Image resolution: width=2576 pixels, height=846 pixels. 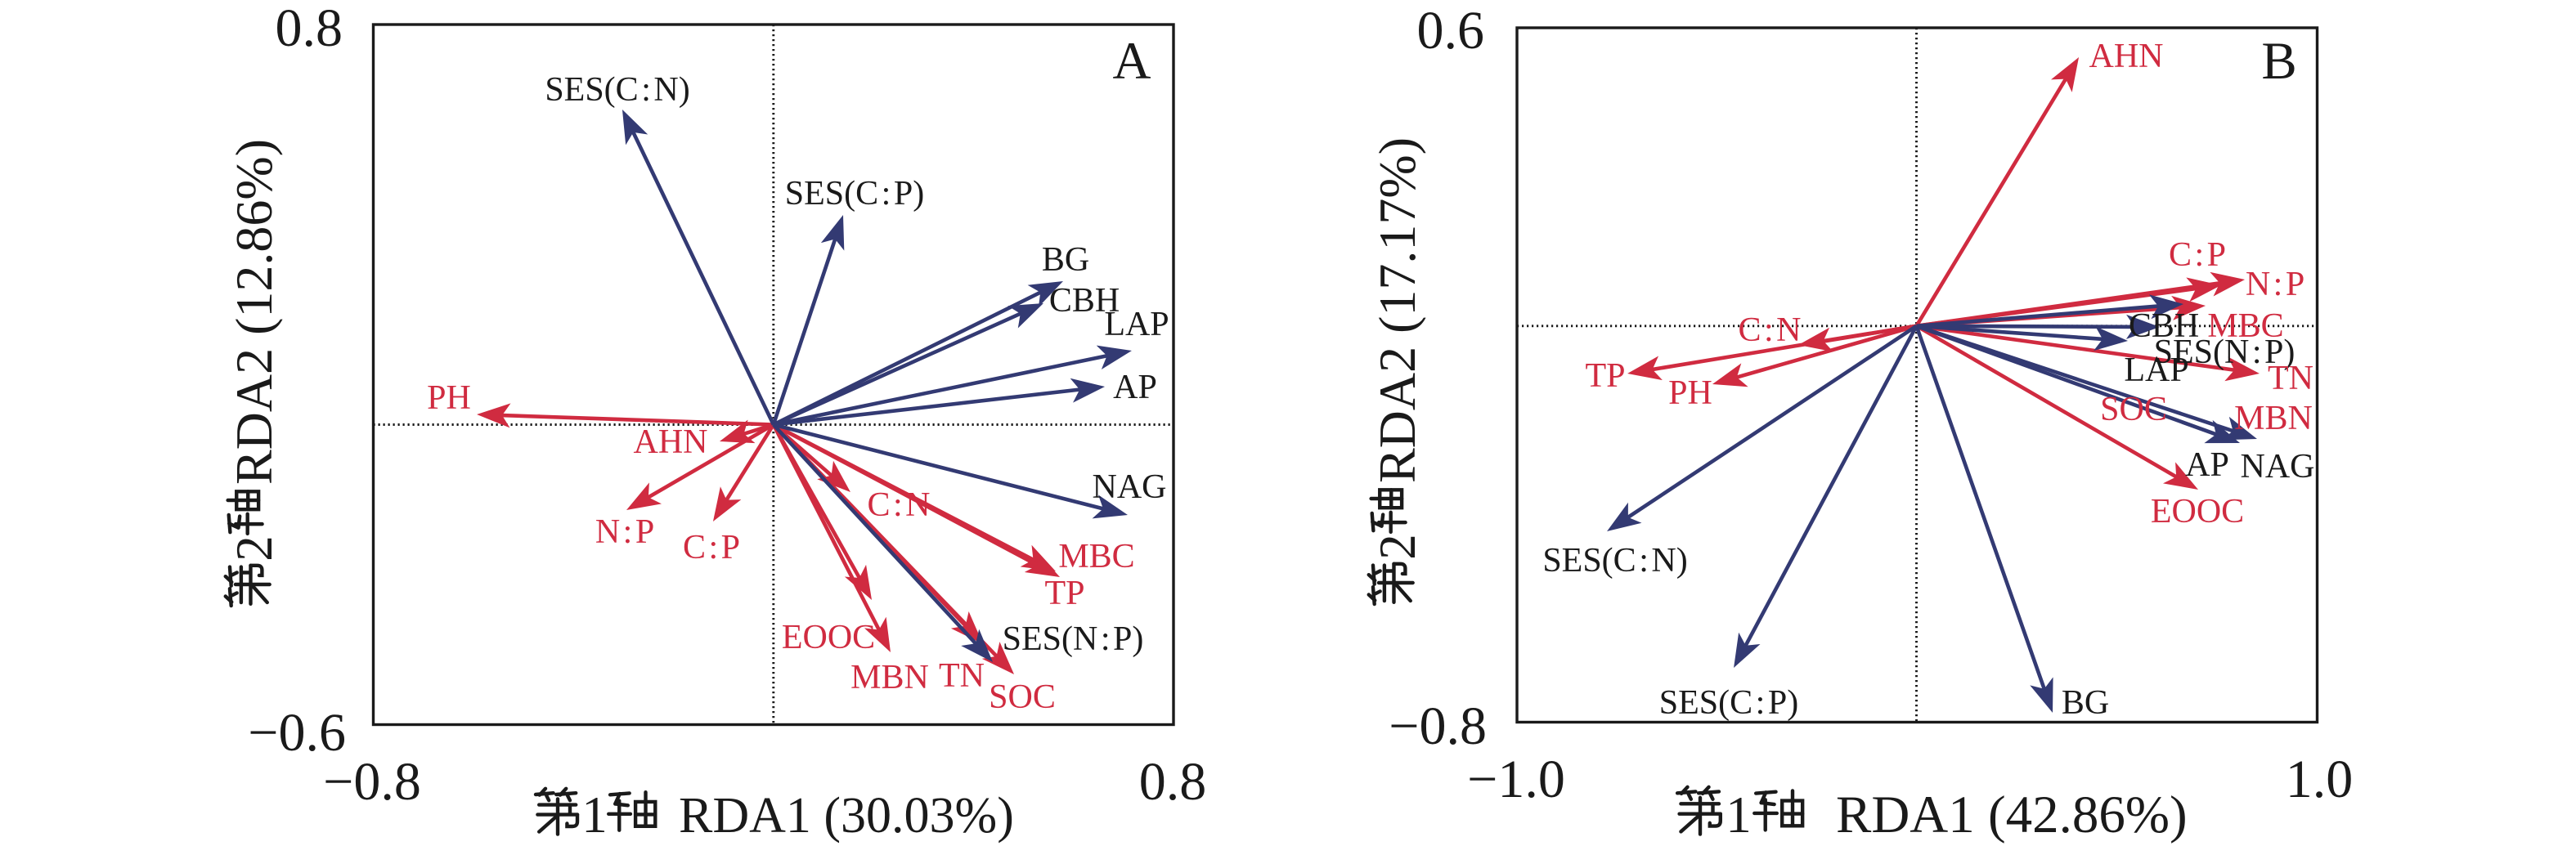 I want to click on svg-text: RDA1 (42.86%), so click(x=2012, y=815).